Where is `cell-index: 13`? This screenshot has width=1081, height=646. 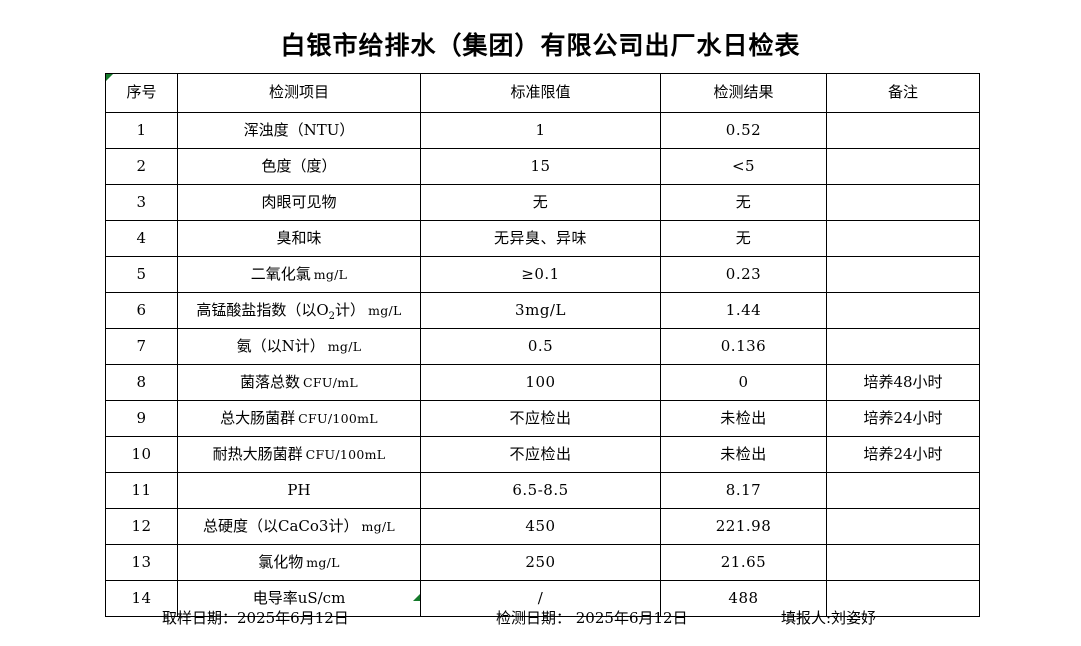 cell-index: 13 is located at coordinates (141, 562).